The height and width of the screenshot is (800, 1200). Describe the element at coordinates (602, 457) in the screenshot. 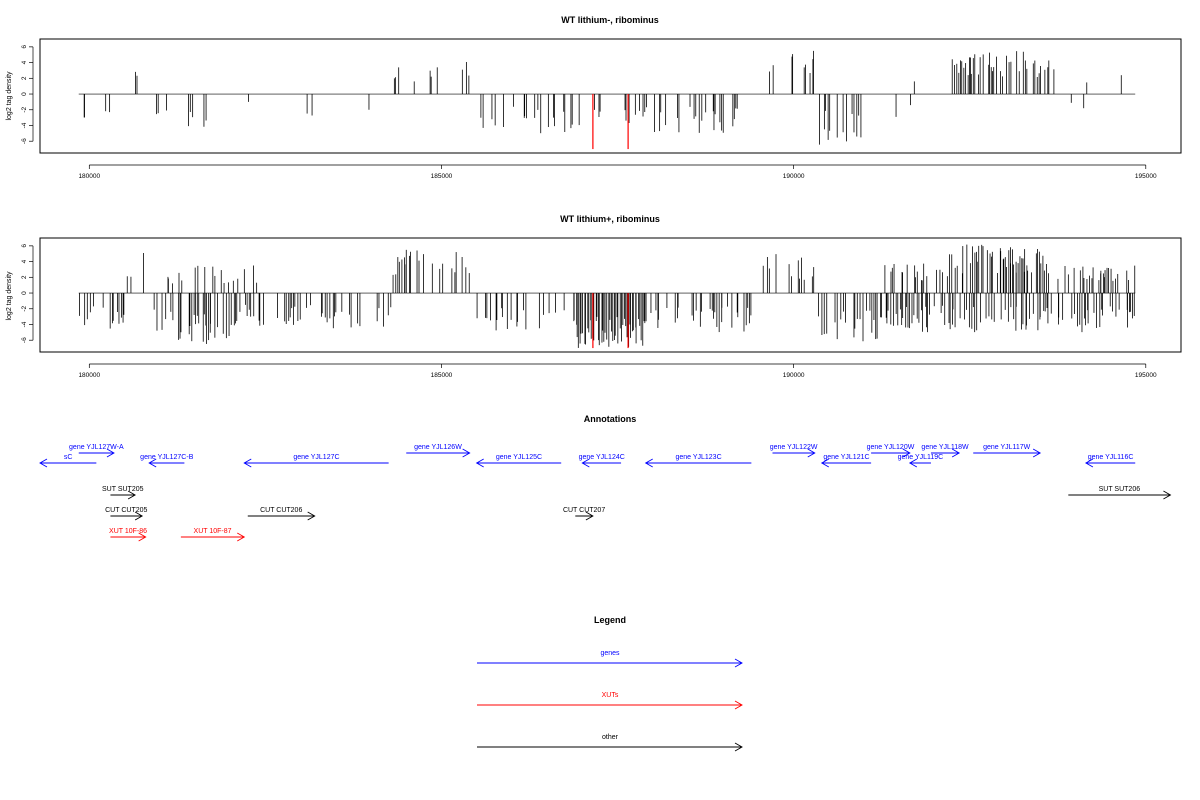

I see `feature-label: gene YJL124C` at that location.